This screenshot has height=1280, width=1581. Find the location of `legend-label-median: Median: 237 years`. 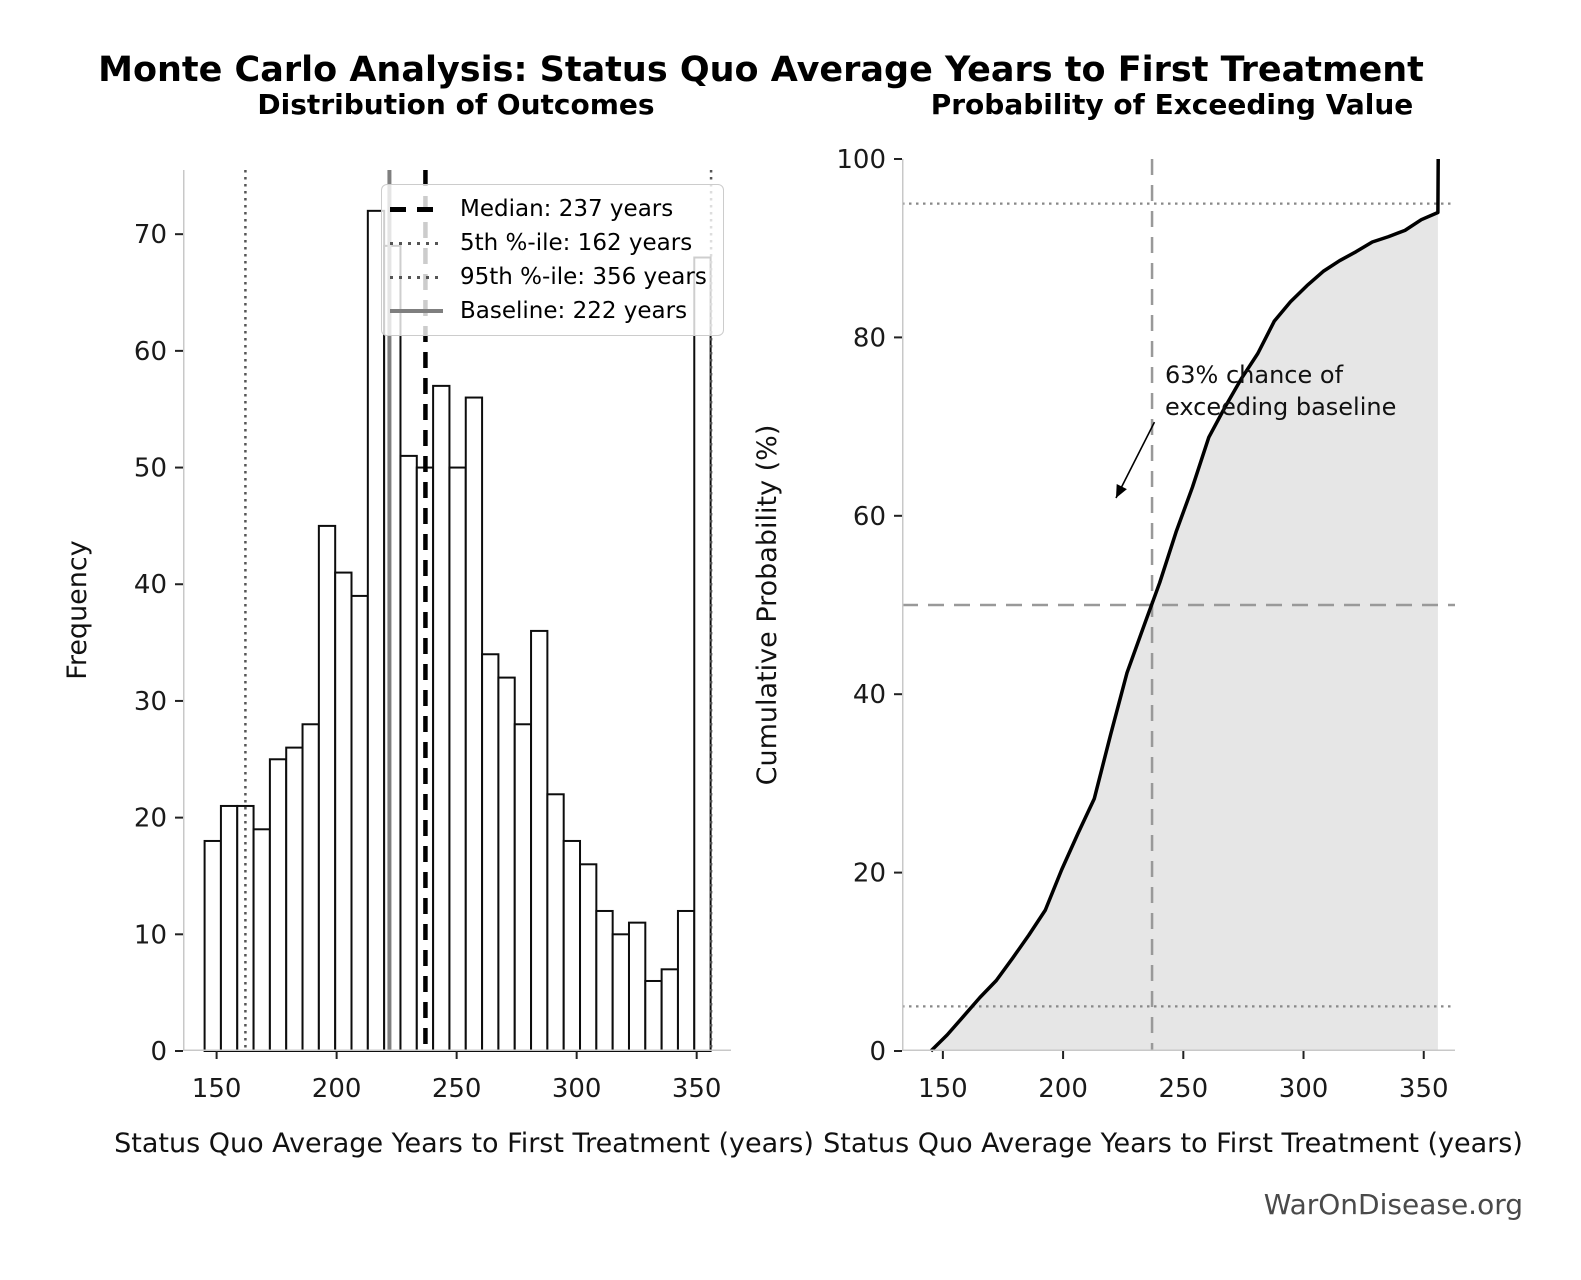

legend-label-median: Median: 237 years is located at coordinates (567, 209).